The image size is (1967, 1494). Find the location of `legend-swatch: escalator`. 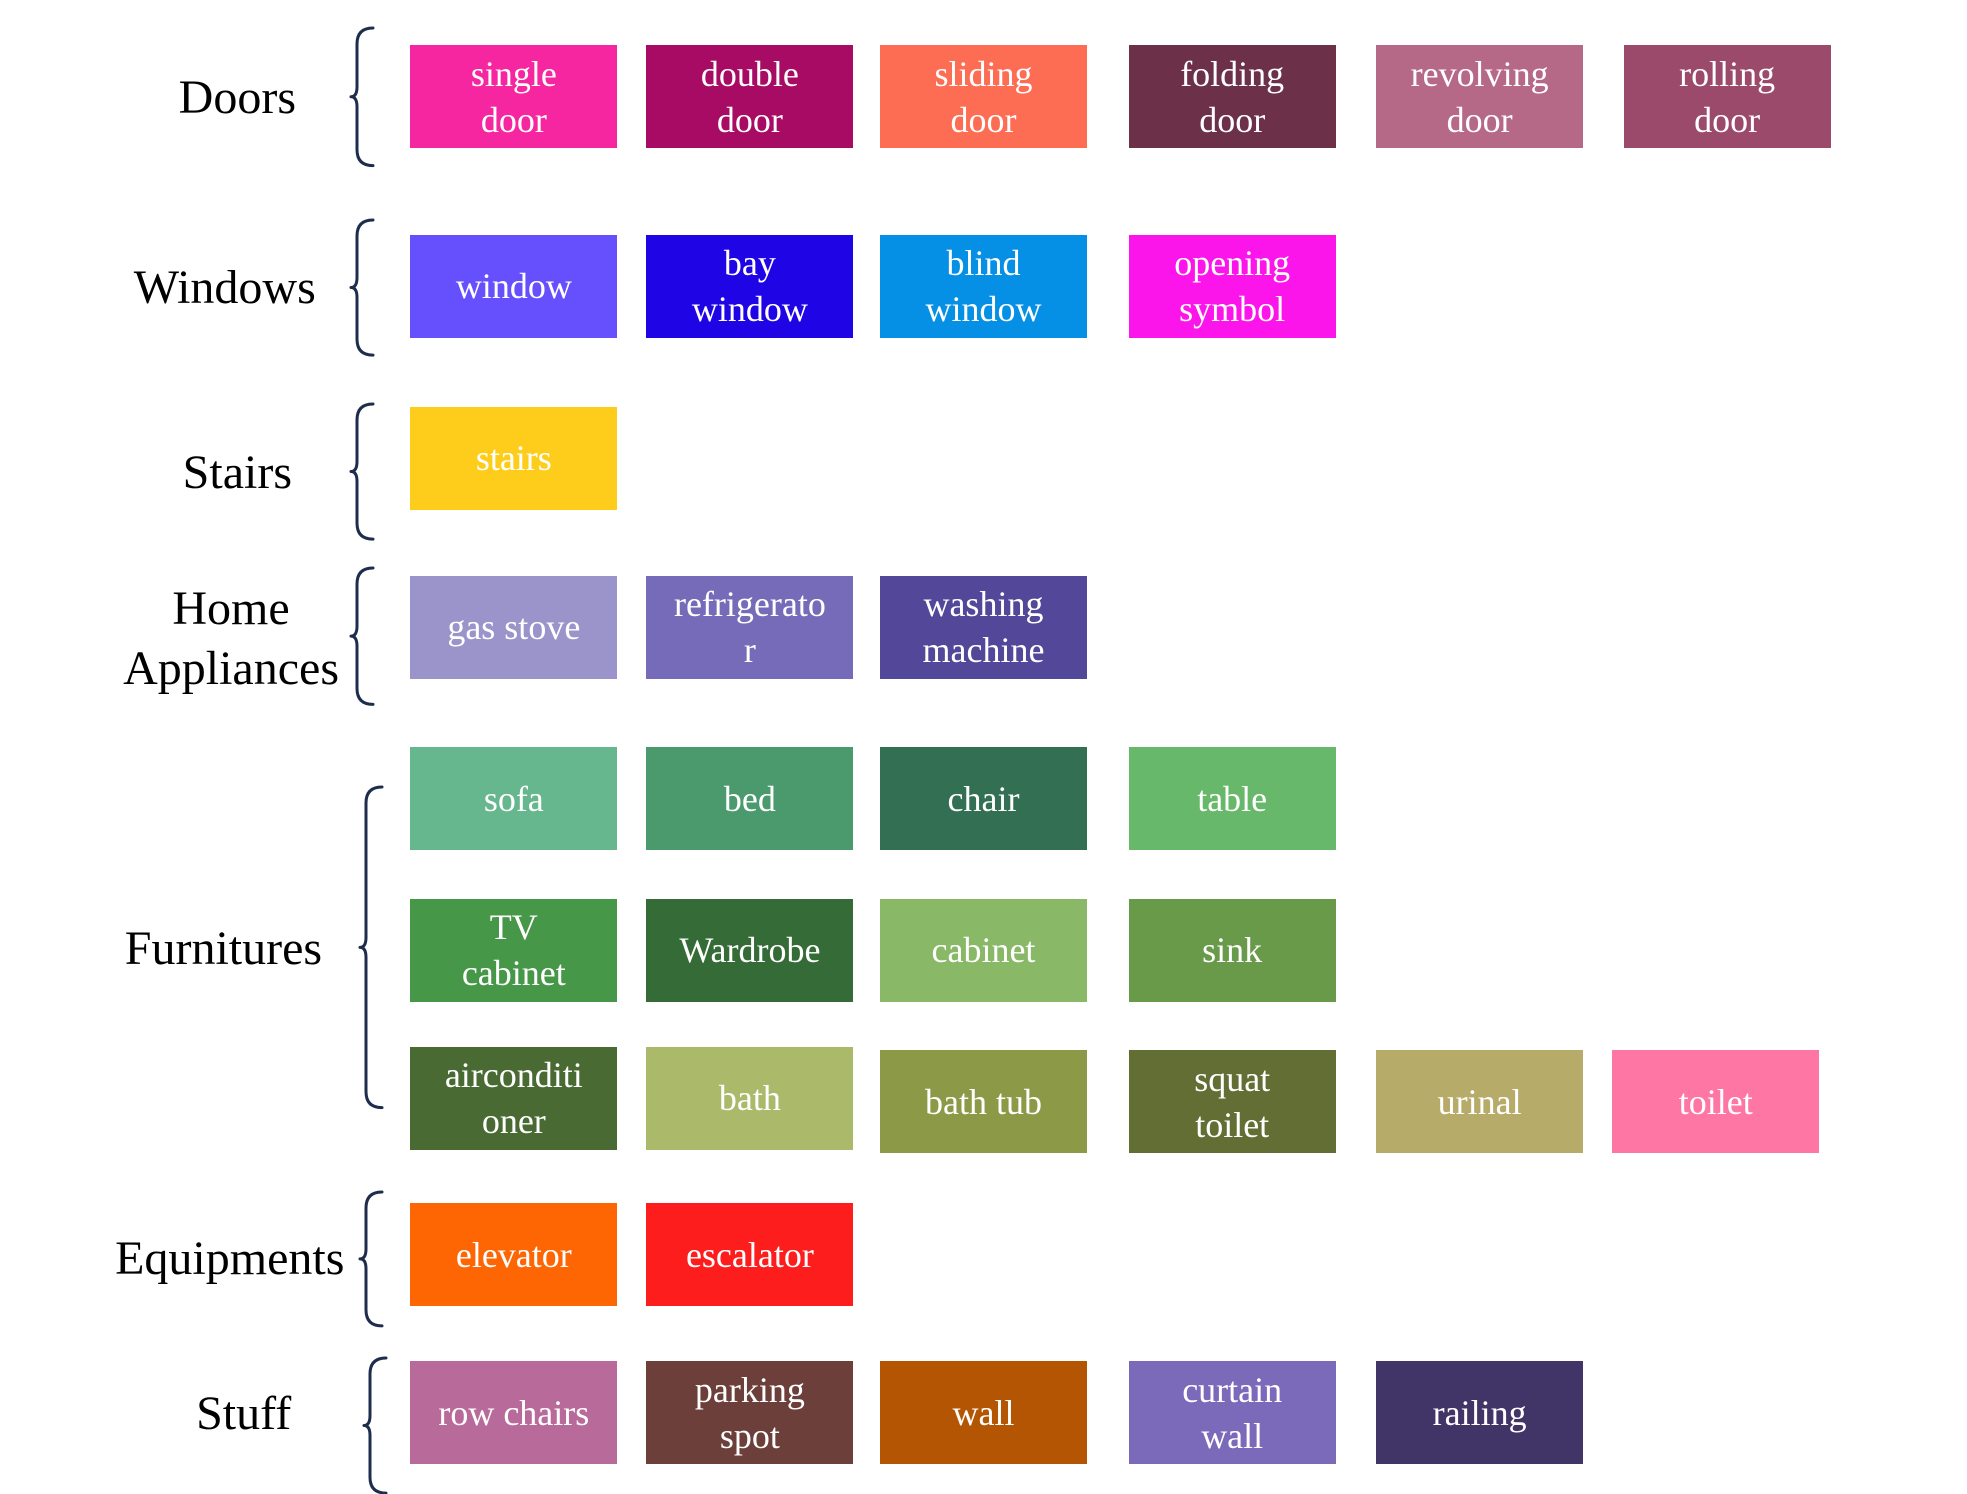

legend-swatch: escalator is located at coordinates (750, 1255).